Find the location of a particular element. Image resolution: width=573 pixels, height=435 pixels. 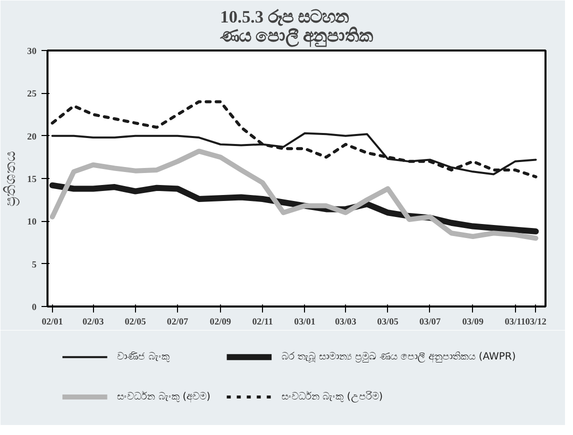

x-tick-label: 03/01 is located at coordinates (305, 323).